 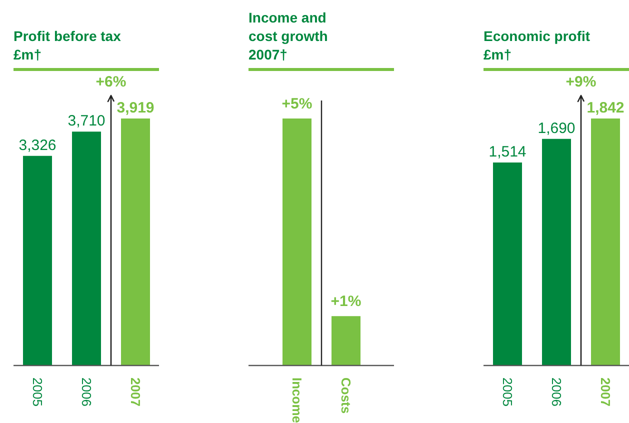 What do you see at coordinates (111, 82) in the screenshot?
I see `text: +6%` at bounding box center [111, 82].